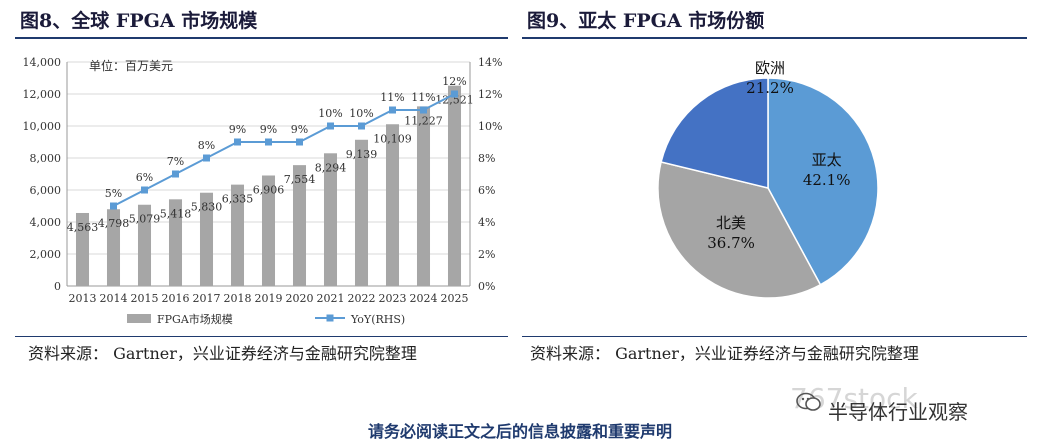 Image resolution: width=1040 pixels, height=445 pixels. What do you see at coordinates (42, 126) in the screenshot?
I see `y-tick-label: 10,000` at bounding box center [42, 126].